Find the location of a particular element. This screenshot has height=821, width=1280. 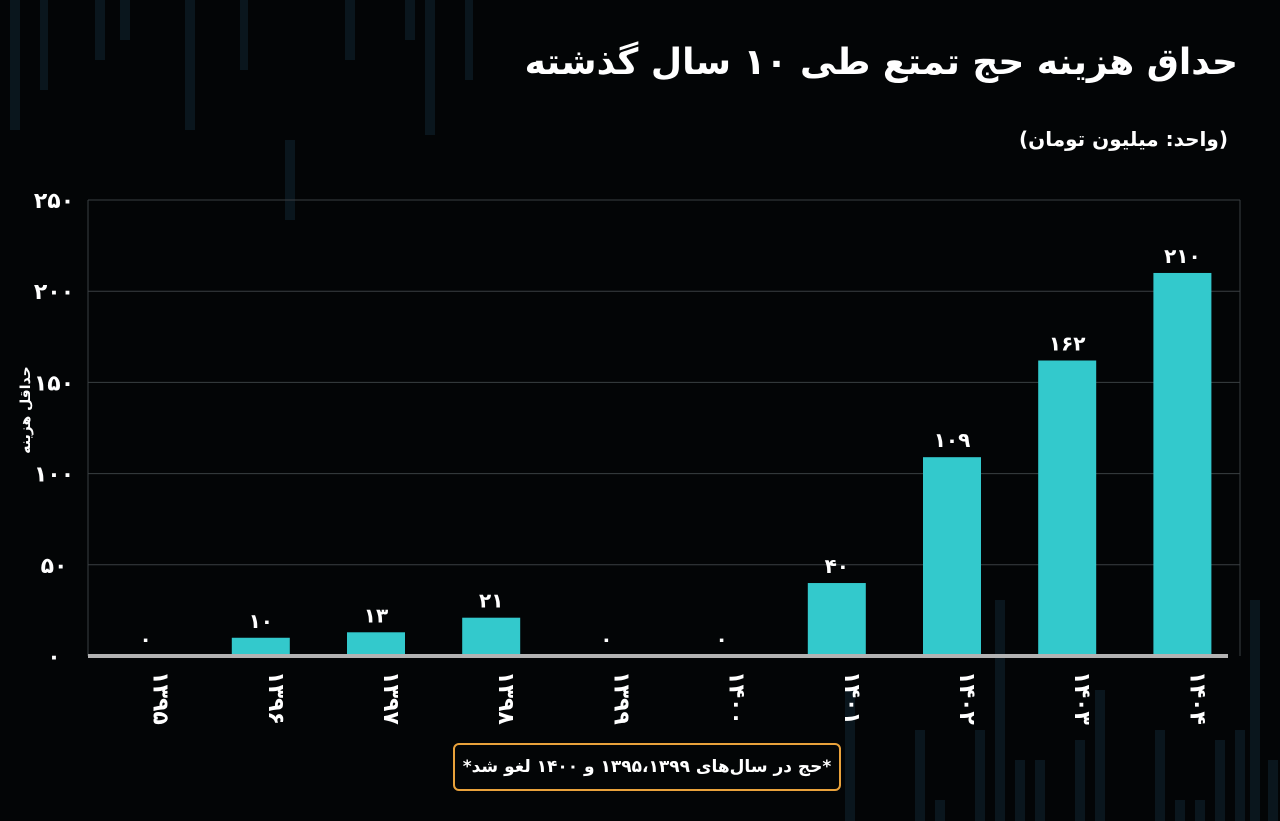

data-label: ۱۶۲ is located at coordinates (1067, 344).